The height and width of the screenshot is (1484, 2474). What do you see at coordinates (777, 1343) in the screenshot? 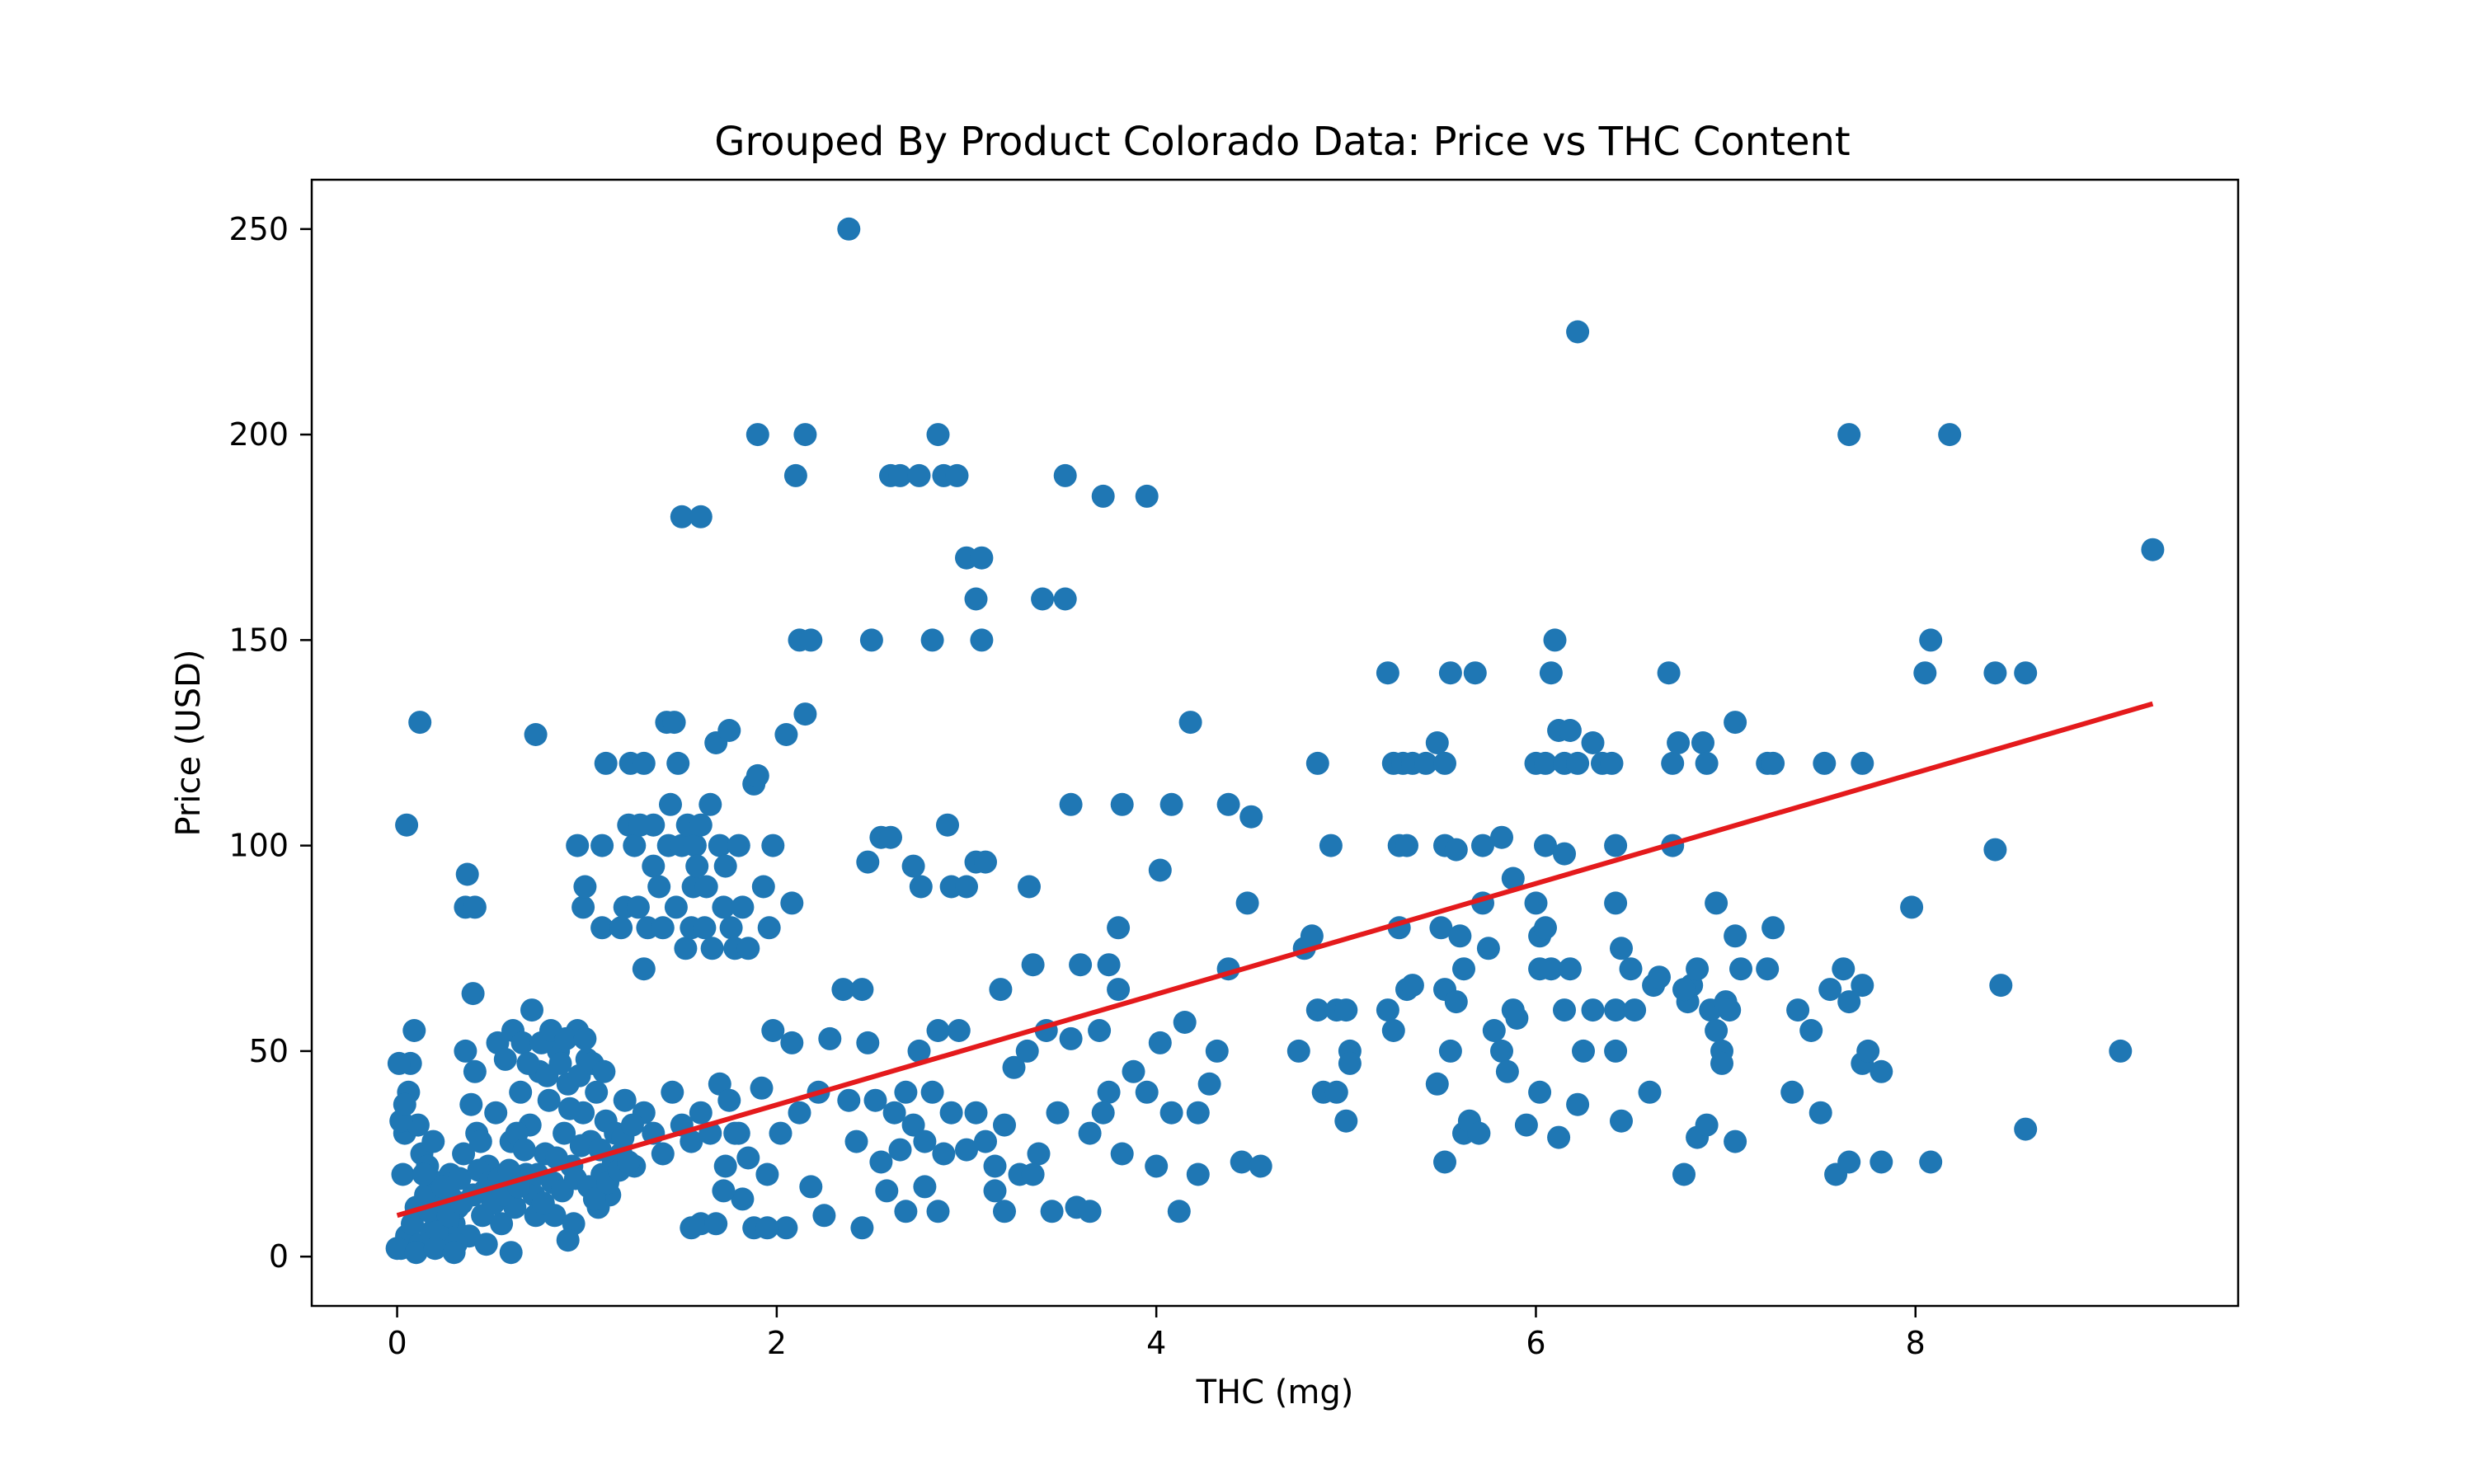
I see `x-tick-label: 2` at bounding box center [777, 1343].